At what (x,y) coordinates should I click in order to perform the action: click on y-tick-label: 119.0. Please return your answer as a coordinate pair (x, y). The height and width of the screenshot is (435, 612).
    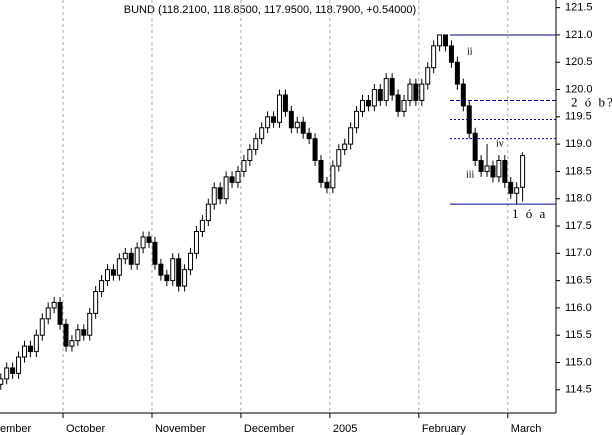
    Looking at the image, I should click on (578, 144).